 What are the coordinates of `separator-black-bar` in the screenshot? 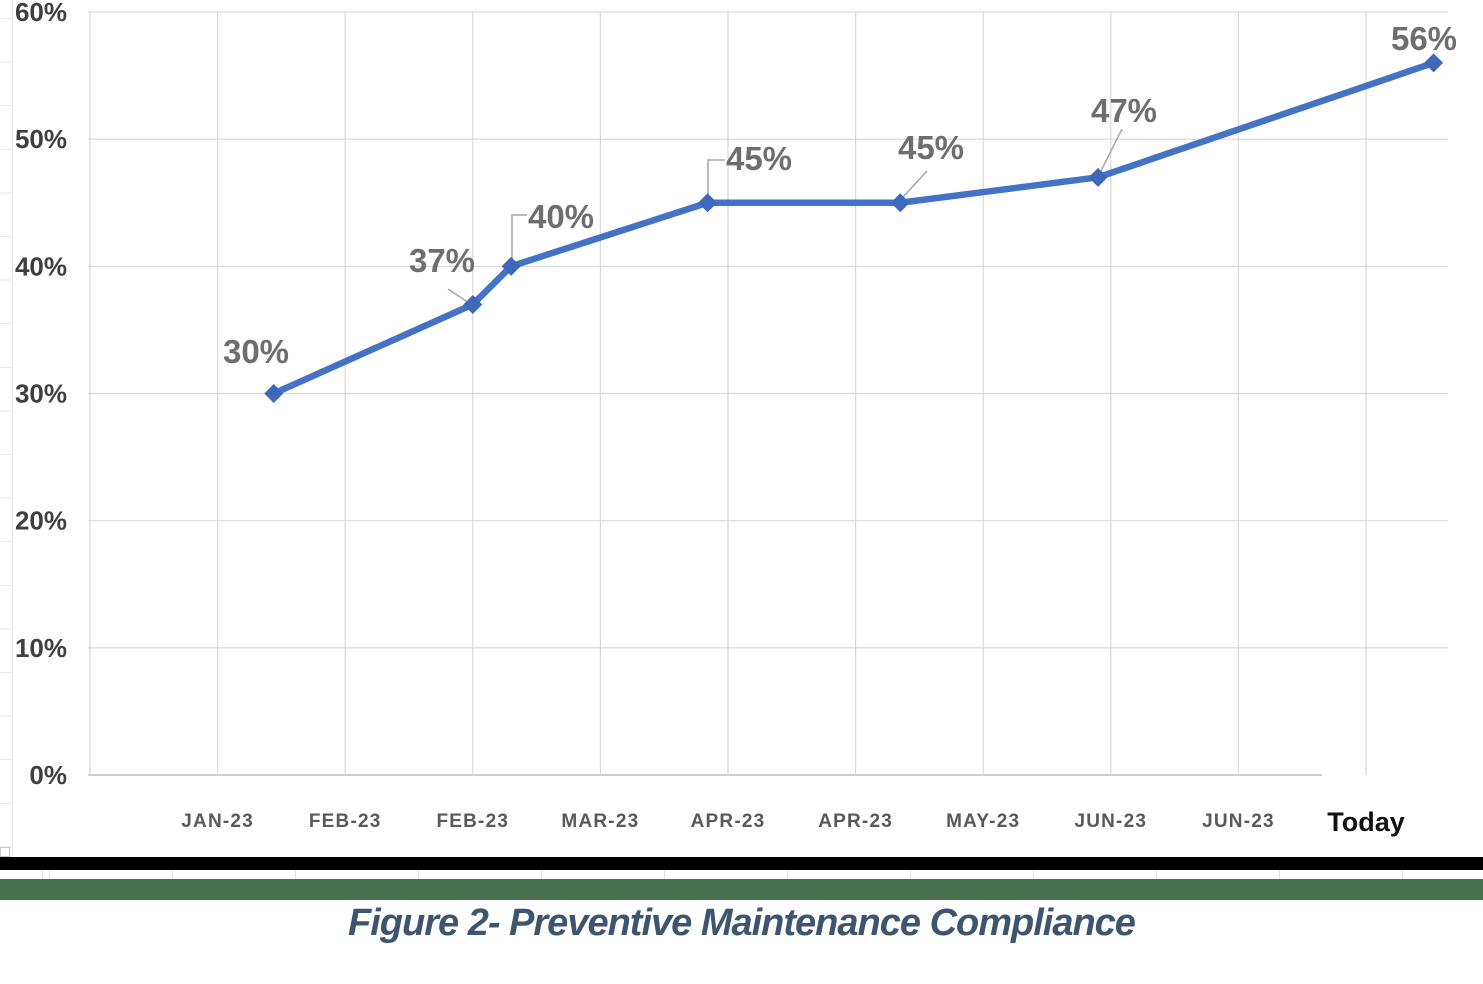 It's located at (741, 863).